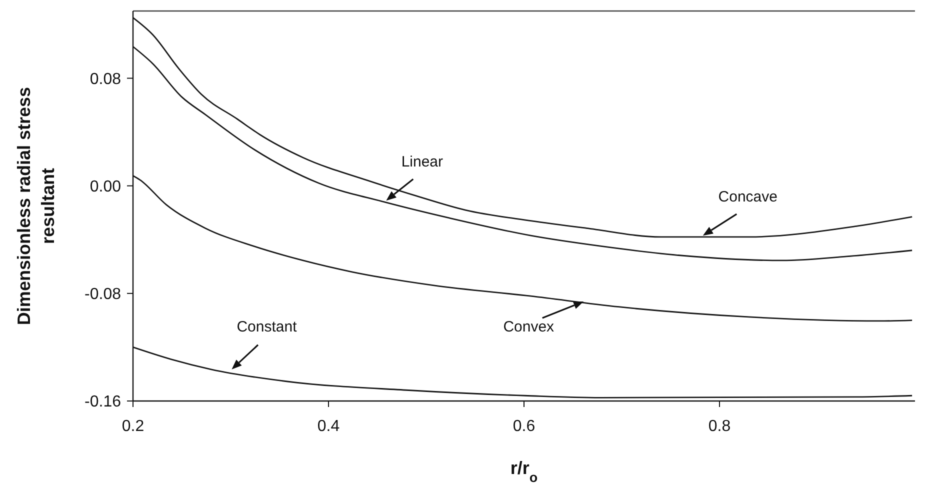 The height and width of the screenshot is (484, 930). I want to click on annotation: Concave, so click(748, 197).